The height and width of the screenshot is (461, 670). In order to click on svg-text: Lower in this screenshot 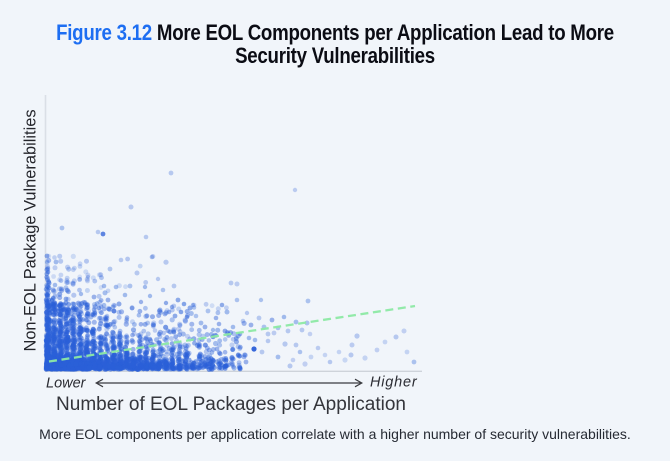, I will do `click(66, 384)`.